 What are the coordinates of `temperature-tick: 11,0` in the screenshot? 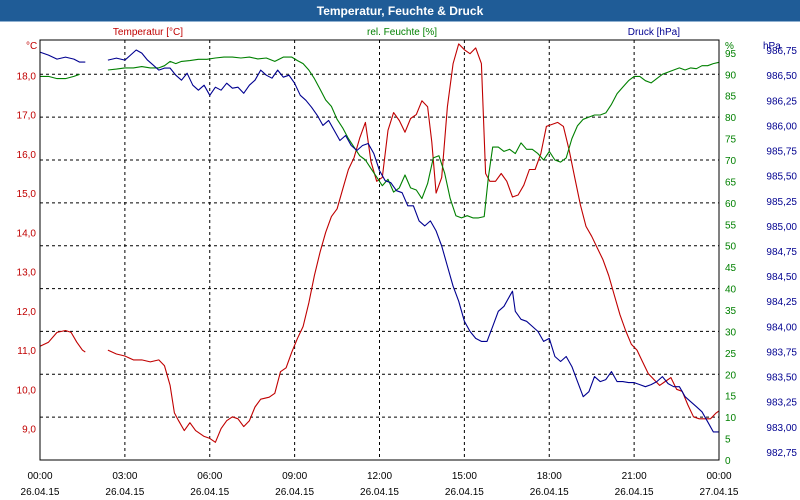 It's located at (26, 351).